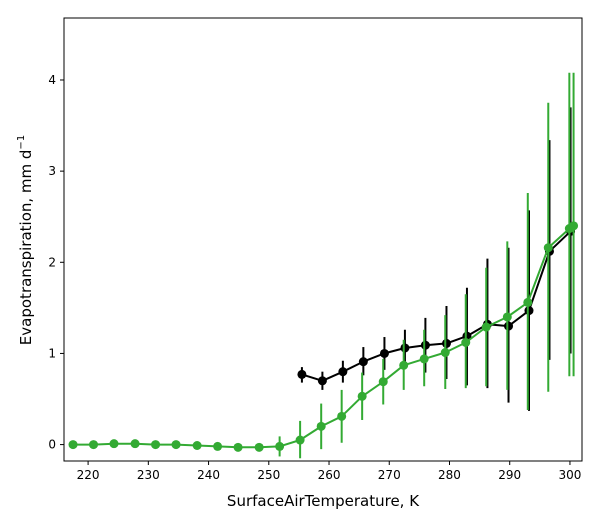 Image resolution: width=600 pixels, height=525 pixels. I want to click on x-tick-label: 300, so click(570, 475).